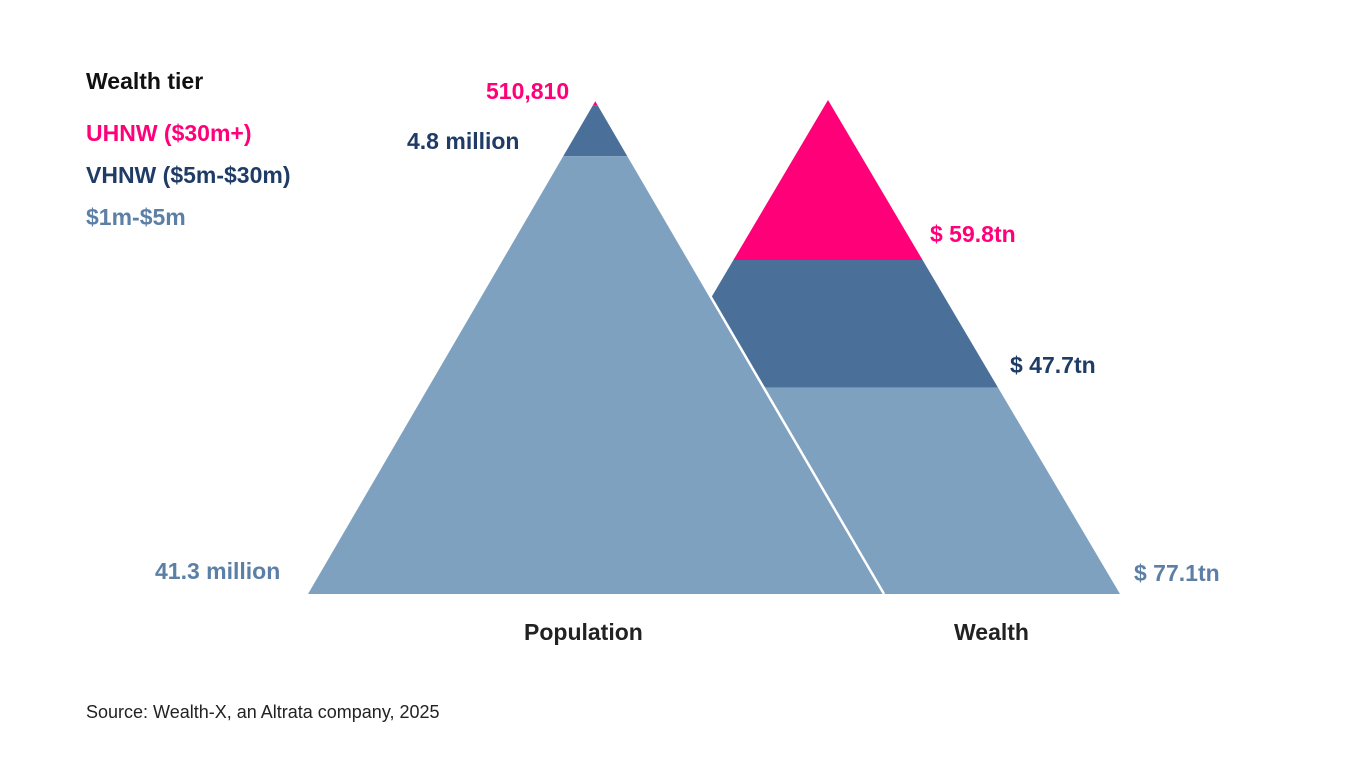  Describe the element at coordinates (136, 217) in the screenshot. I see `legend-1m-5m: $1m-$5m` at that location.